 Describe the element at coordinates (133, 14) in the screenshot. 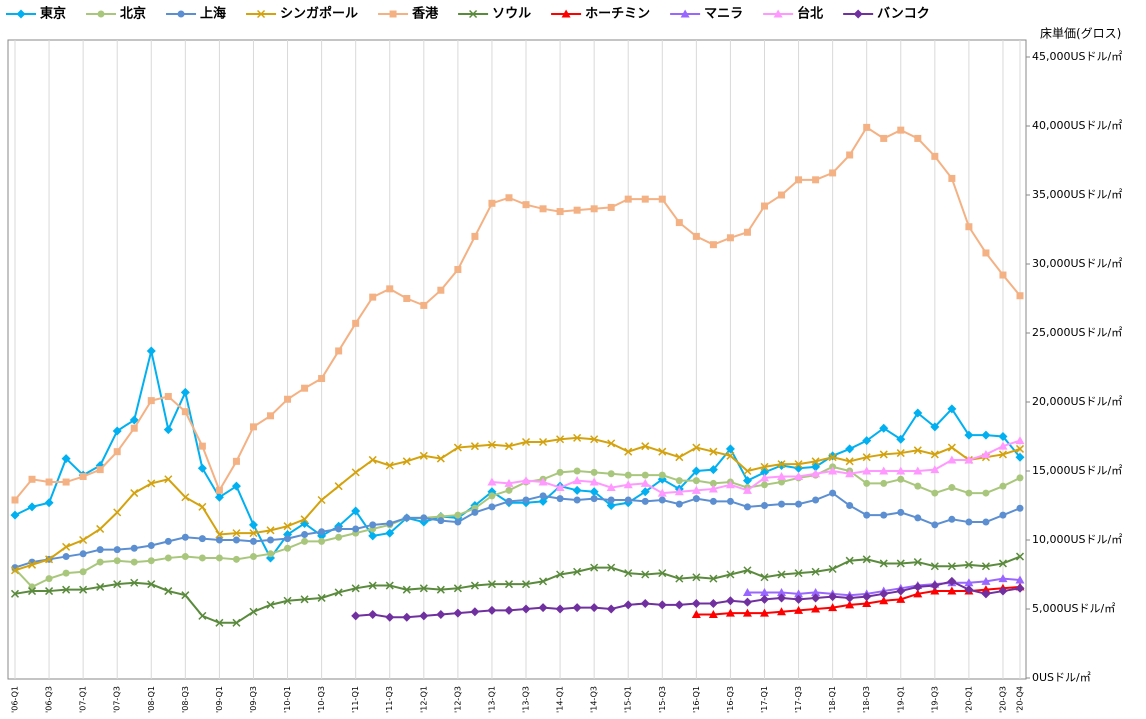

I see `legend-label: 北京` at that location.